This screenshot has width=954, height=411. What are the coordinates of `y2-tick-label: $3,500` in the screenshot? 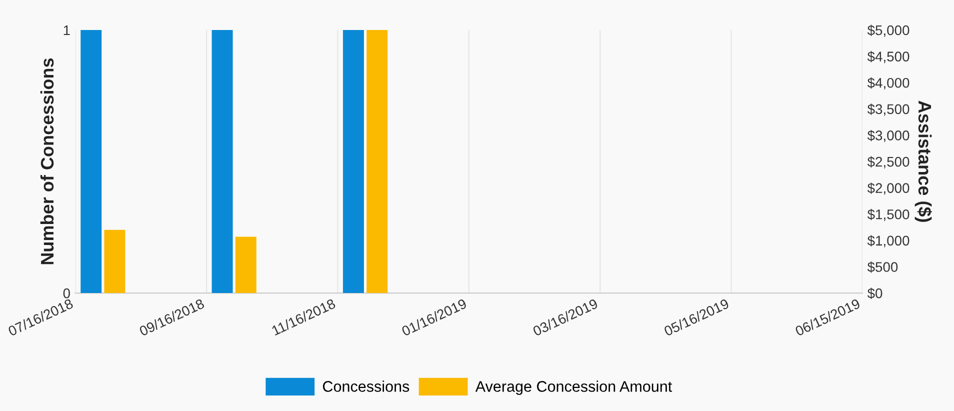 It's located at (888, 110).